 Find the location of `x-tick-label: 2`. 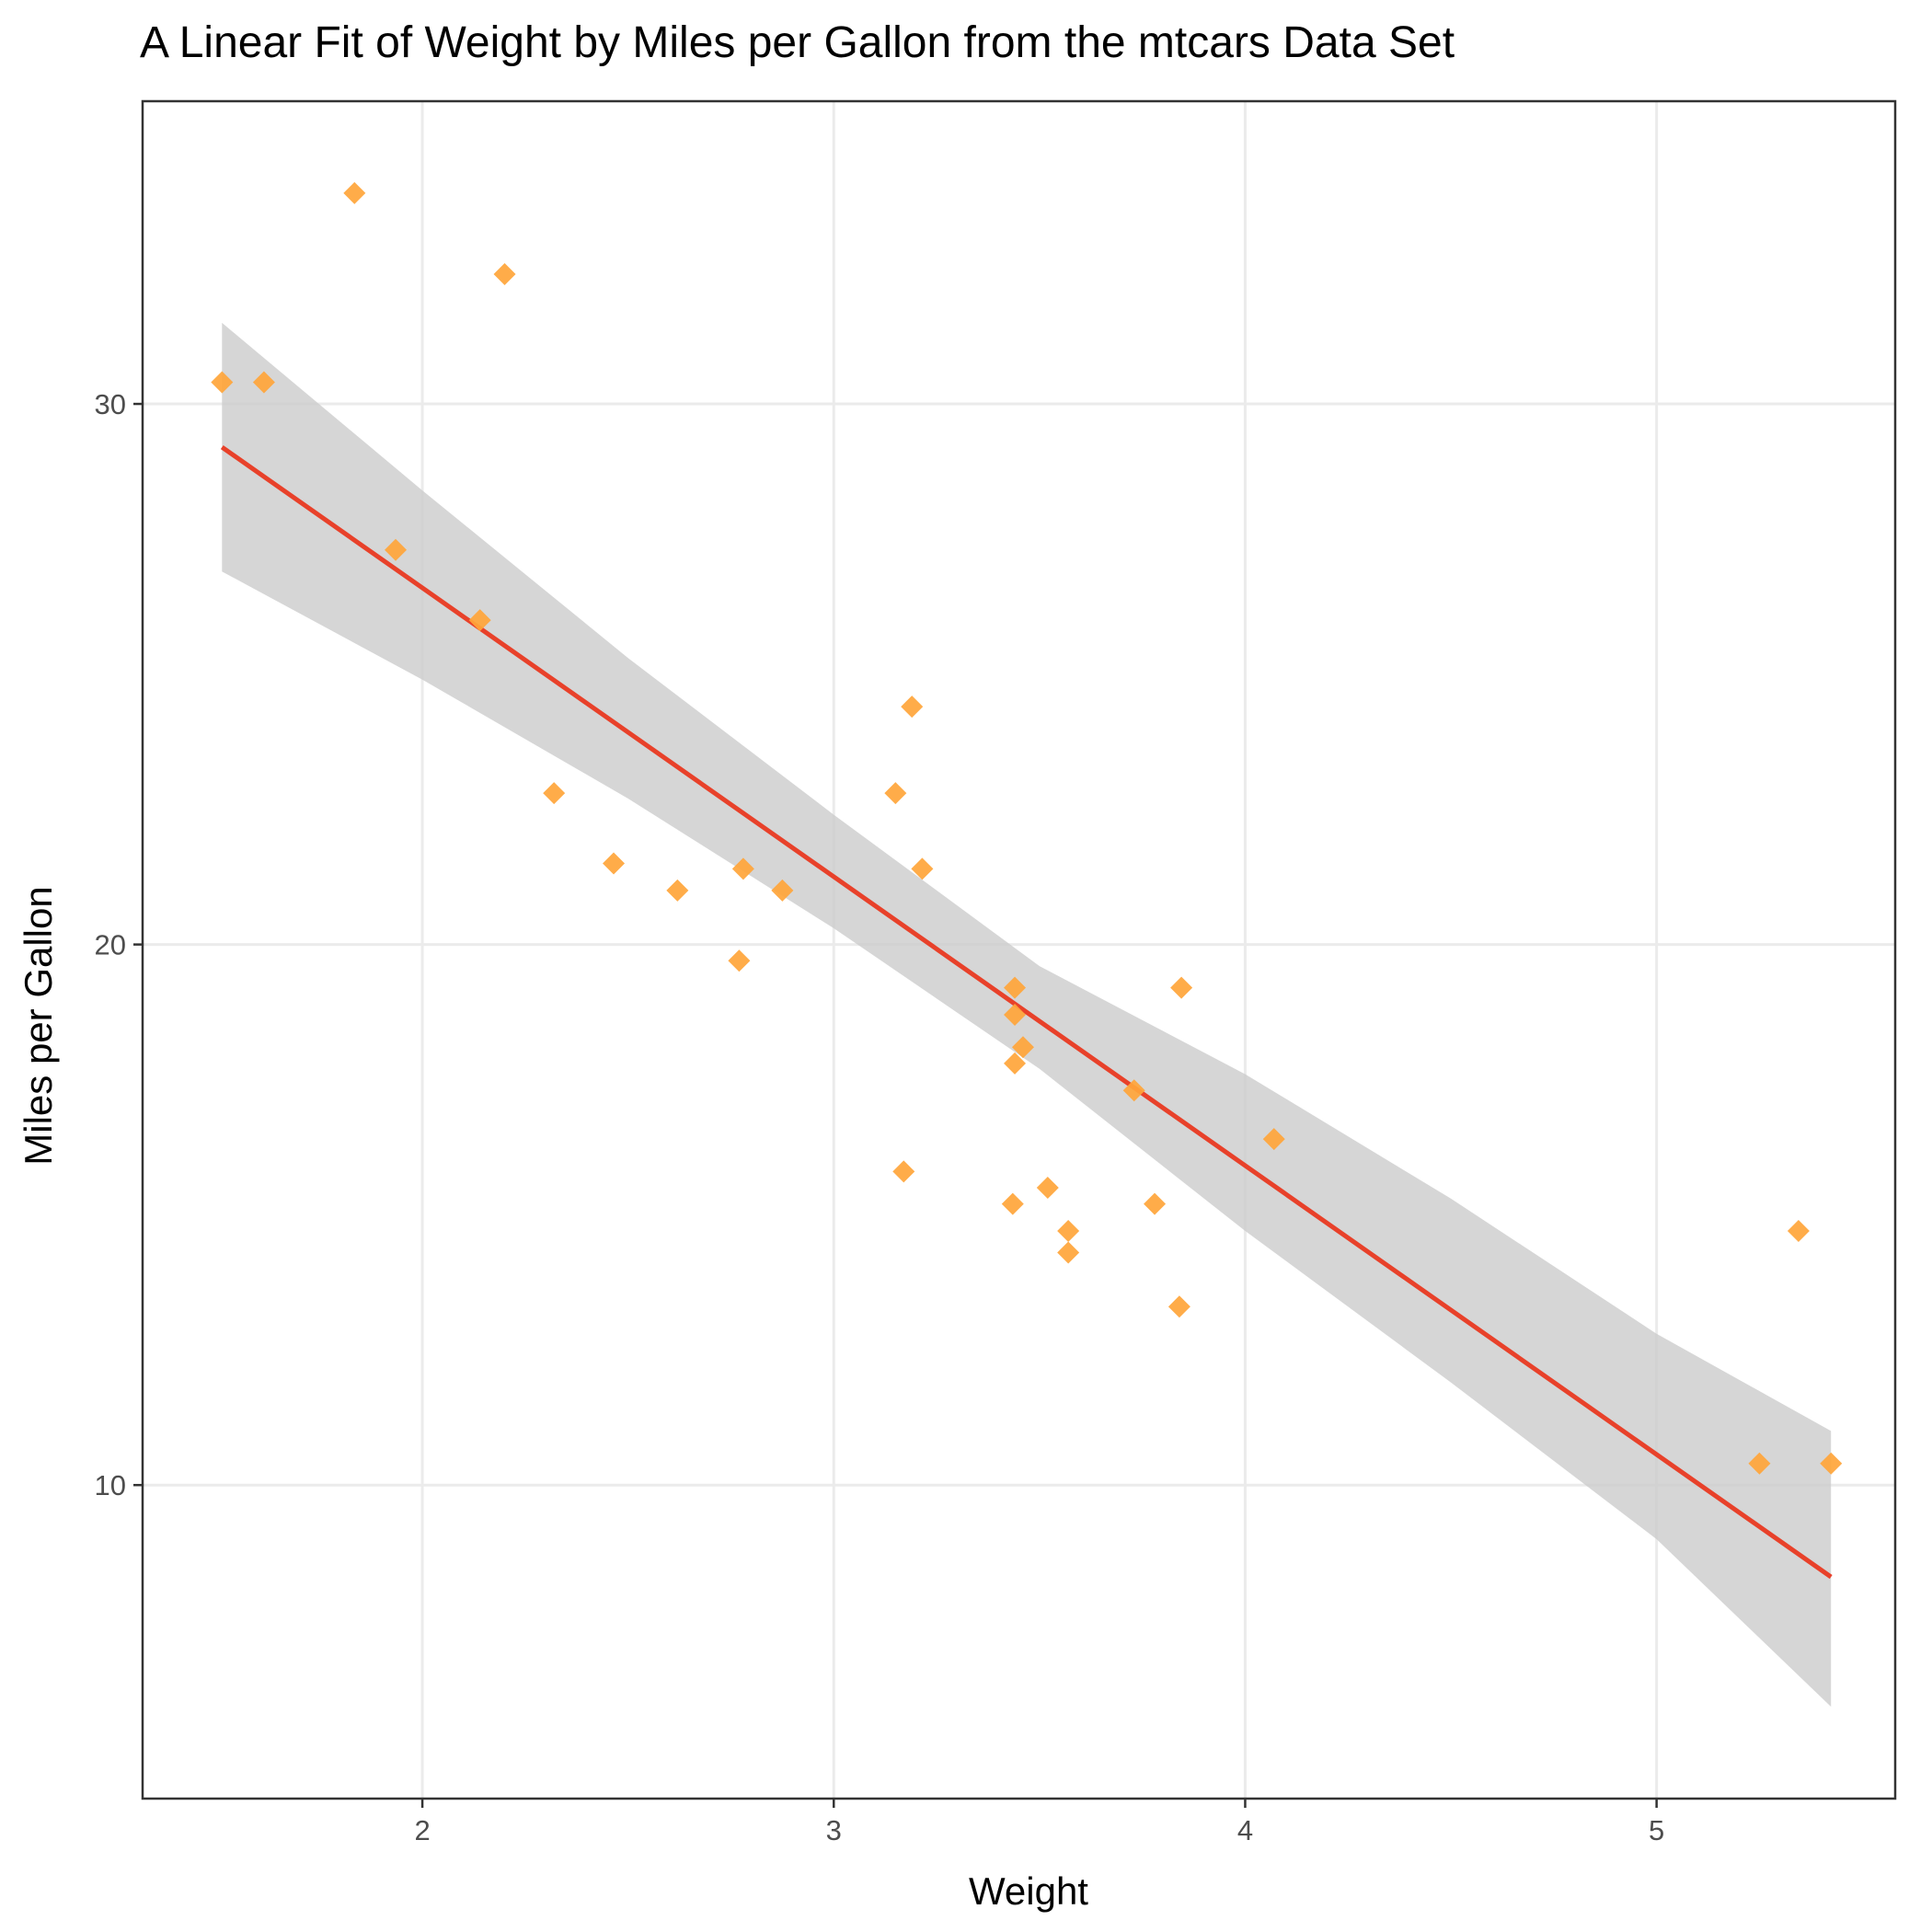

x-tick-label: 2 is located at coordinates (422, 1830).